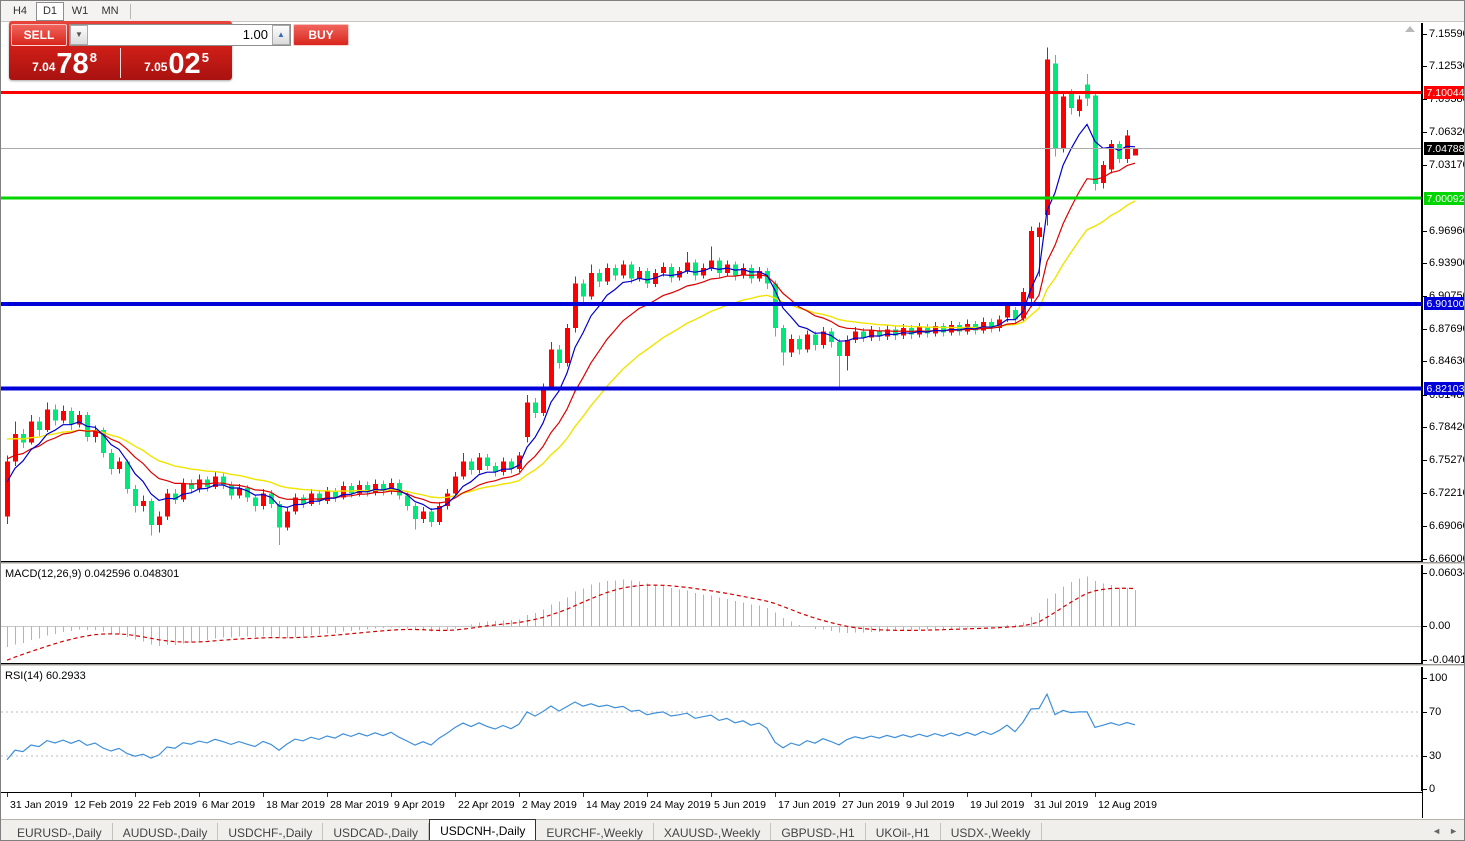  What do you see at coordinates (818, 831) in the screenshot?
I see `chart-tab-gbpusd-h1: GBPUSD-,H1` at bounding box center [818, 831].